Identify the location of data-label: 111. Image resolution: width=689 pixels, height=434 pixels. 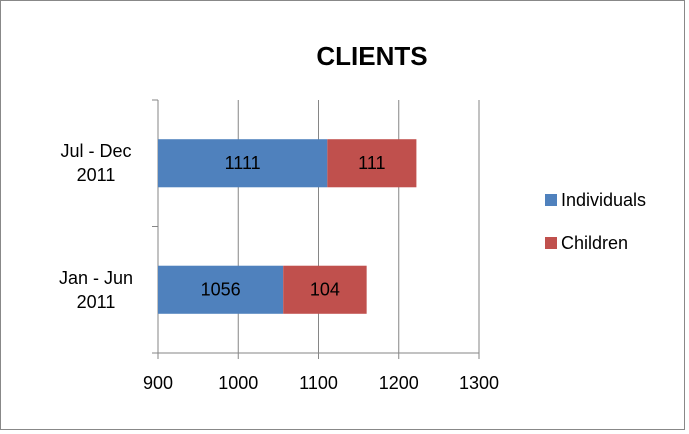
(371, 163).